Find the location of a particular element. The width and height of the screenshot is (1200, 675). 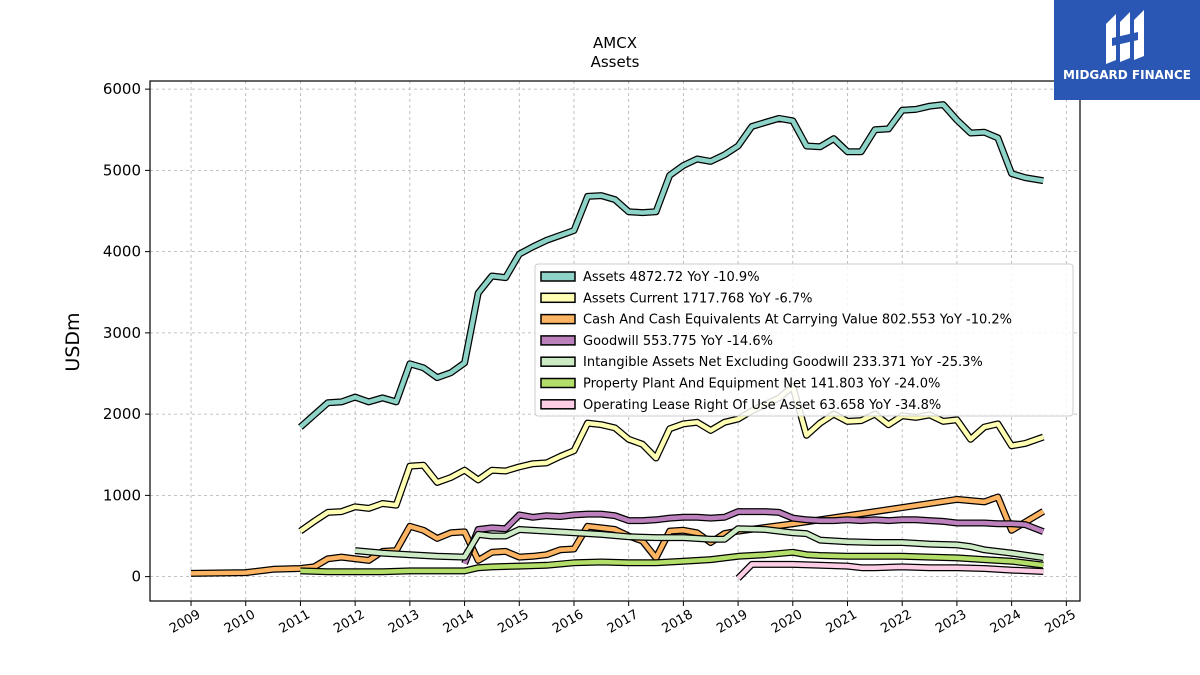

x-tick-label: 2009 is located at coordinates (185, 622).